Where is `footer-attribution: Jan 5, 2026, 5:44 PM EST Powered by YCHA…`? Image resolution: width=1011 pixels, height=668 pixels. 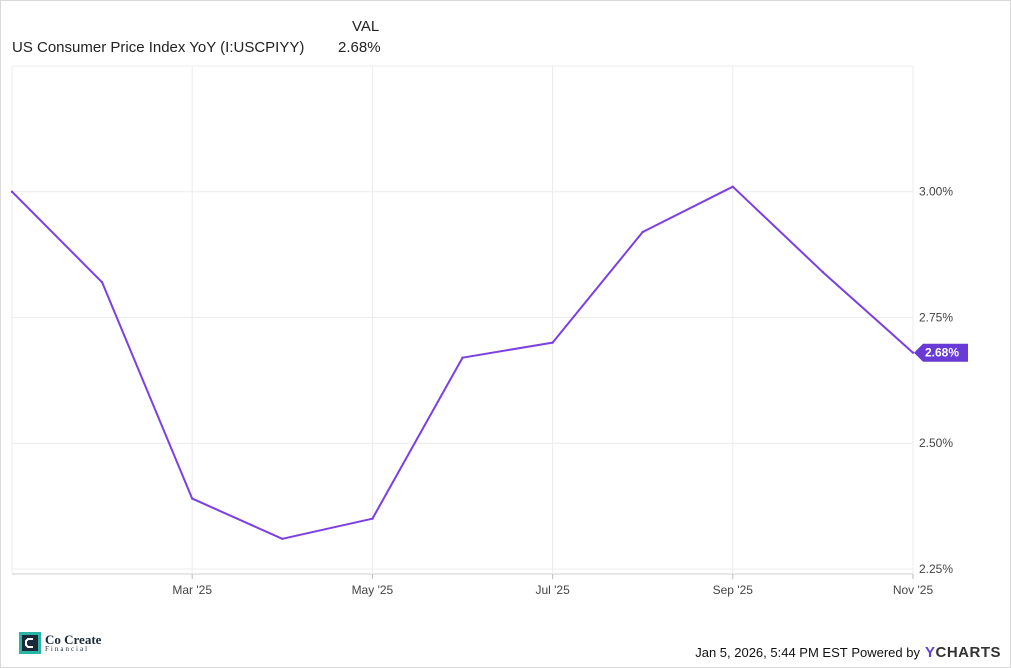
footer-attribution: Jan 5, 2026, 5:44 PM EST Powered by YCHA… is located at coordinates (848, 652).